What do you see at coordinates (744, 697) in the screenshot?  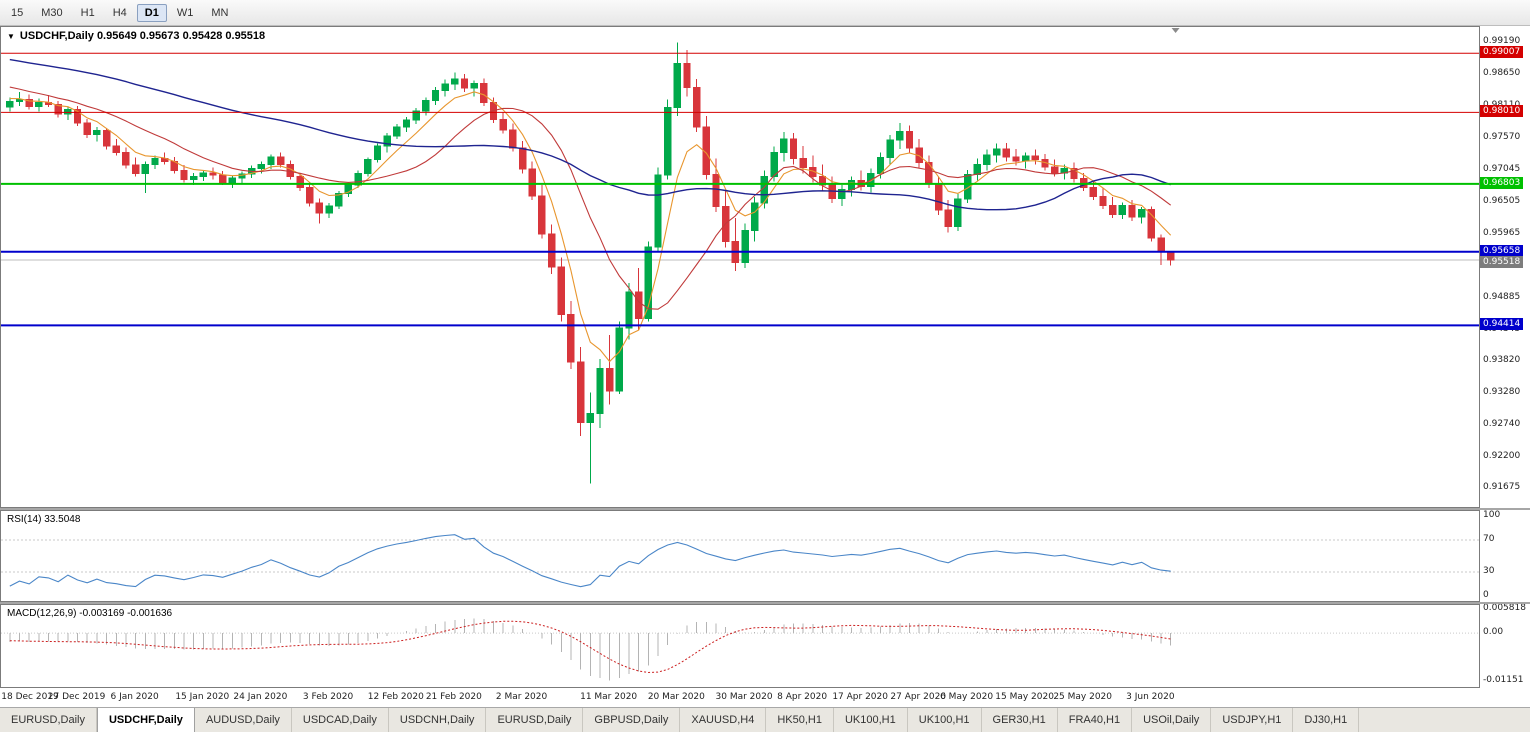 I see `date-label: 30 Mar 2020` at bounding box center [744, 697].